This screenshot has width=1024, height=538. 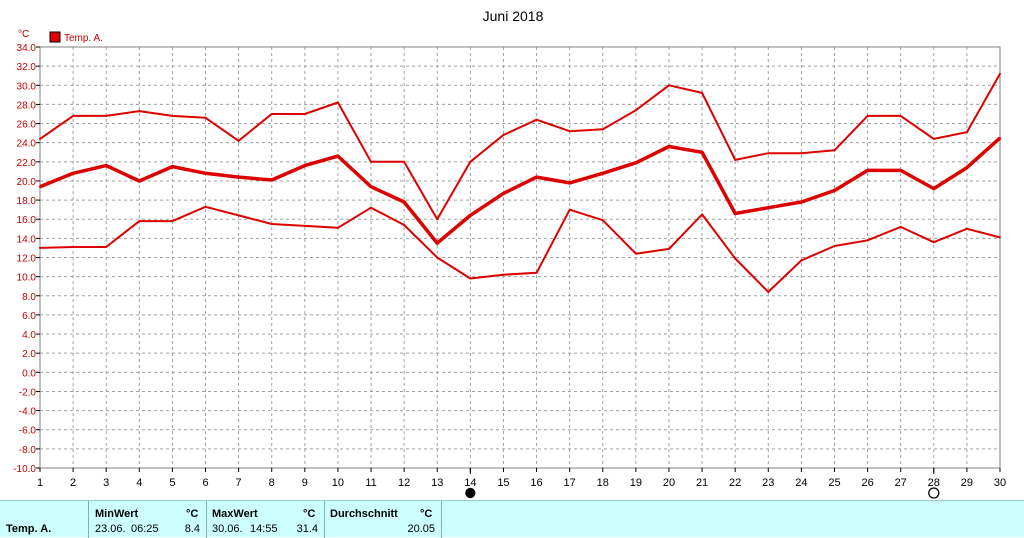 What do you see at coordinates (404, 483) in the screenshot?
I see `x-tick-label: 12` at bounding box center [404, 483].